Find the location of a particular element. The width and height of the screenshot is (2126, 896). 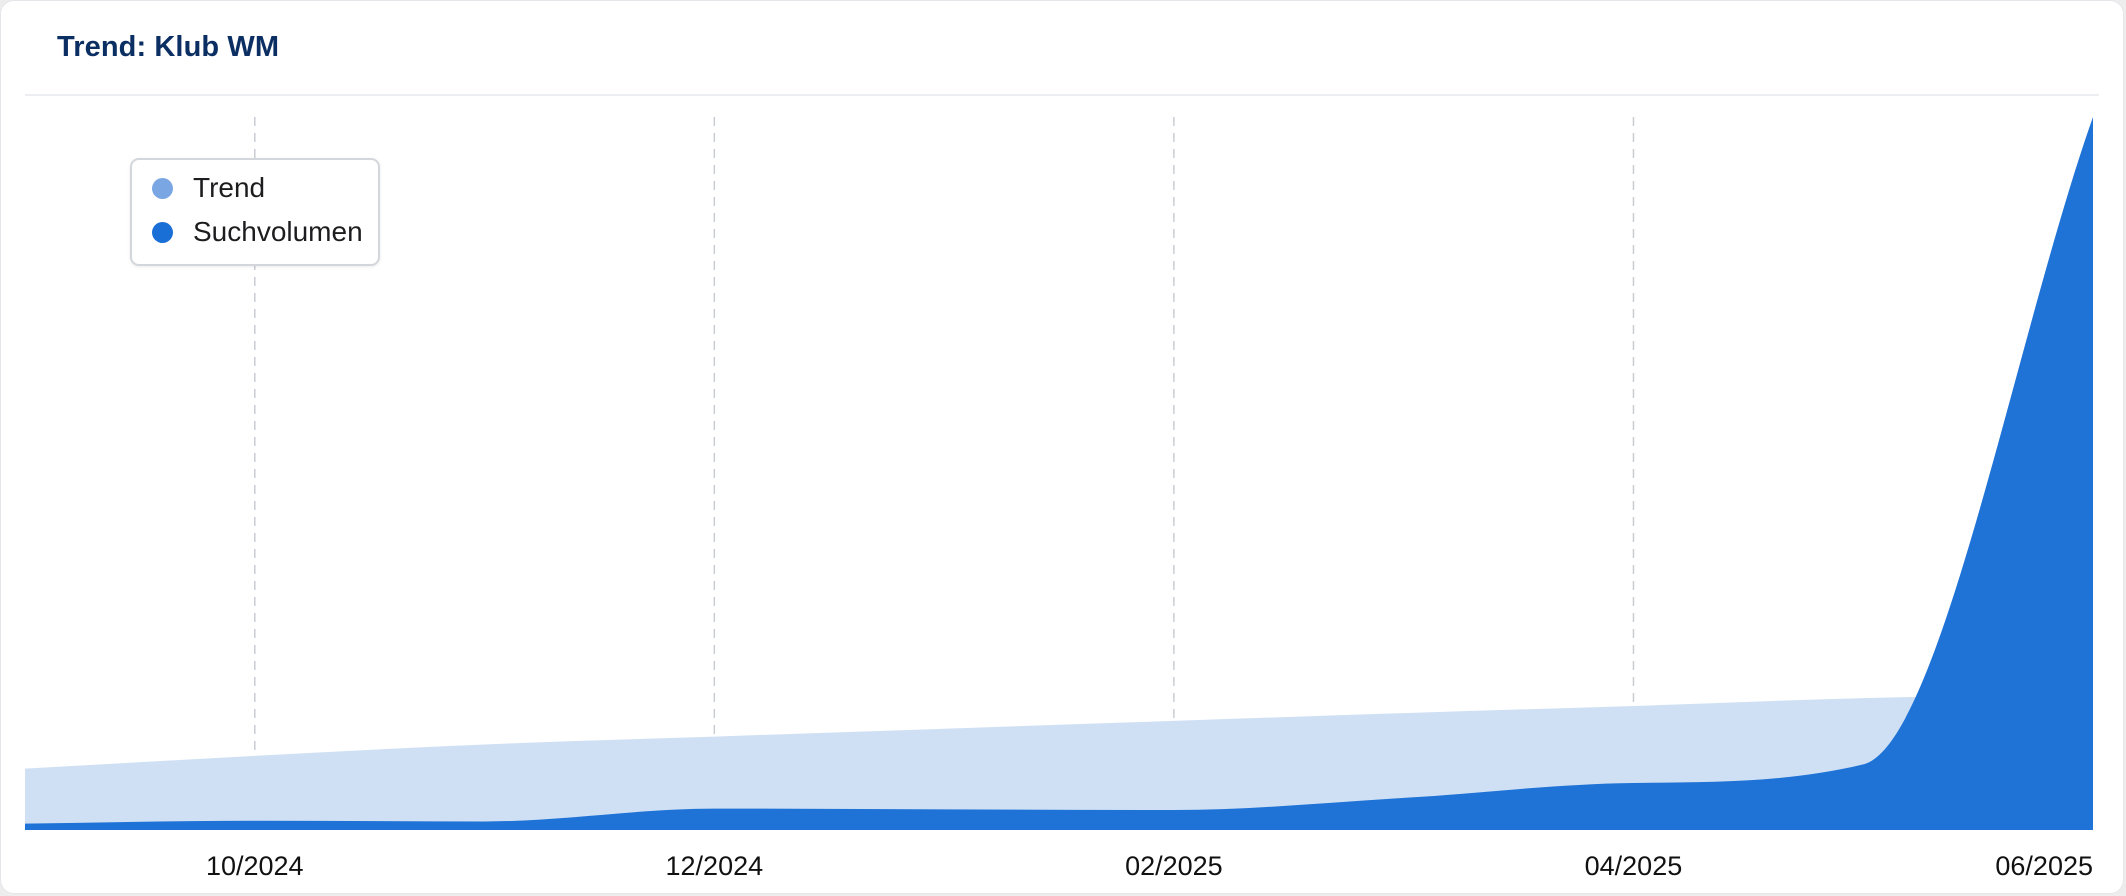

legend-label-suchvolumen: Suchvolumen is located at coordinates (278, 231).